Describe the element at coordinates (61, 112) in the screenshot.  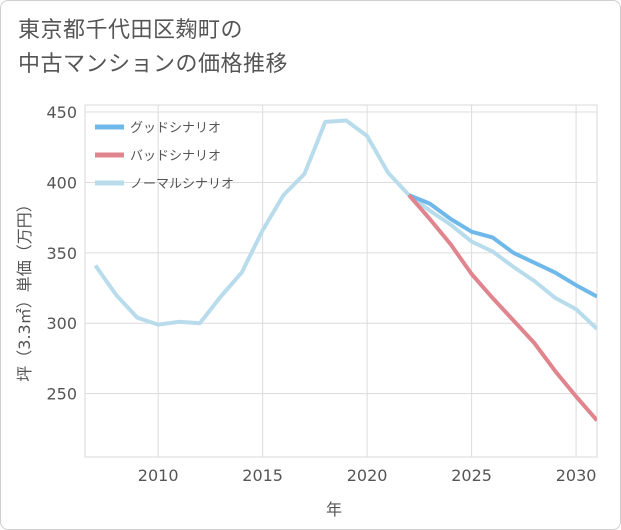
I see `y-tick-label-450: 450` at that location.